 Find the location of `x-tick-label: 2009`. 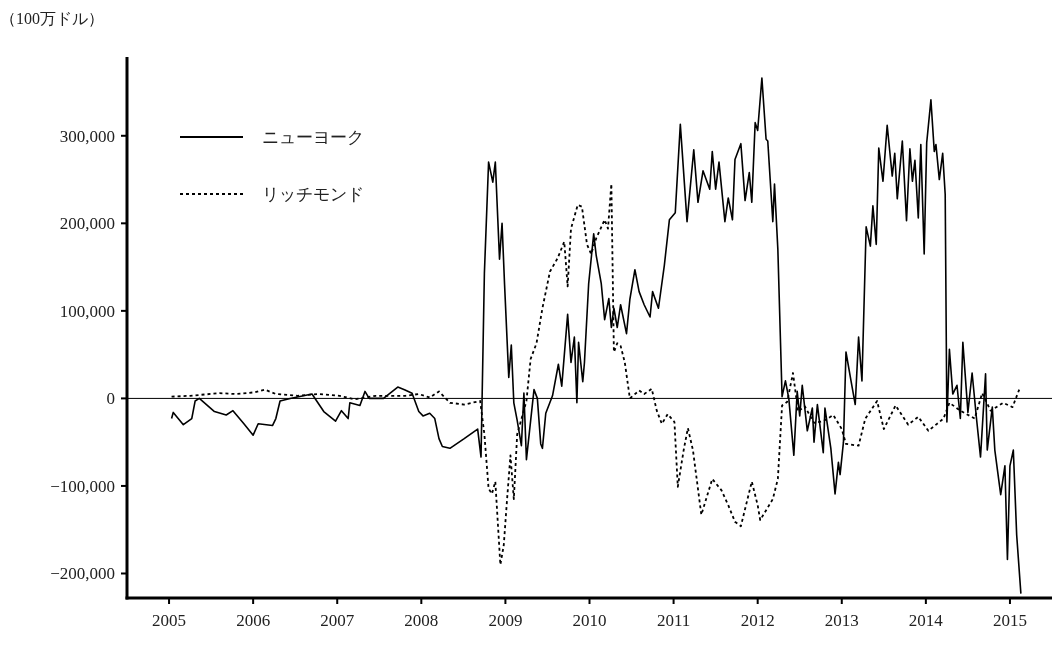

x-tick-label: 2009 is located at coordinates (505, 620).